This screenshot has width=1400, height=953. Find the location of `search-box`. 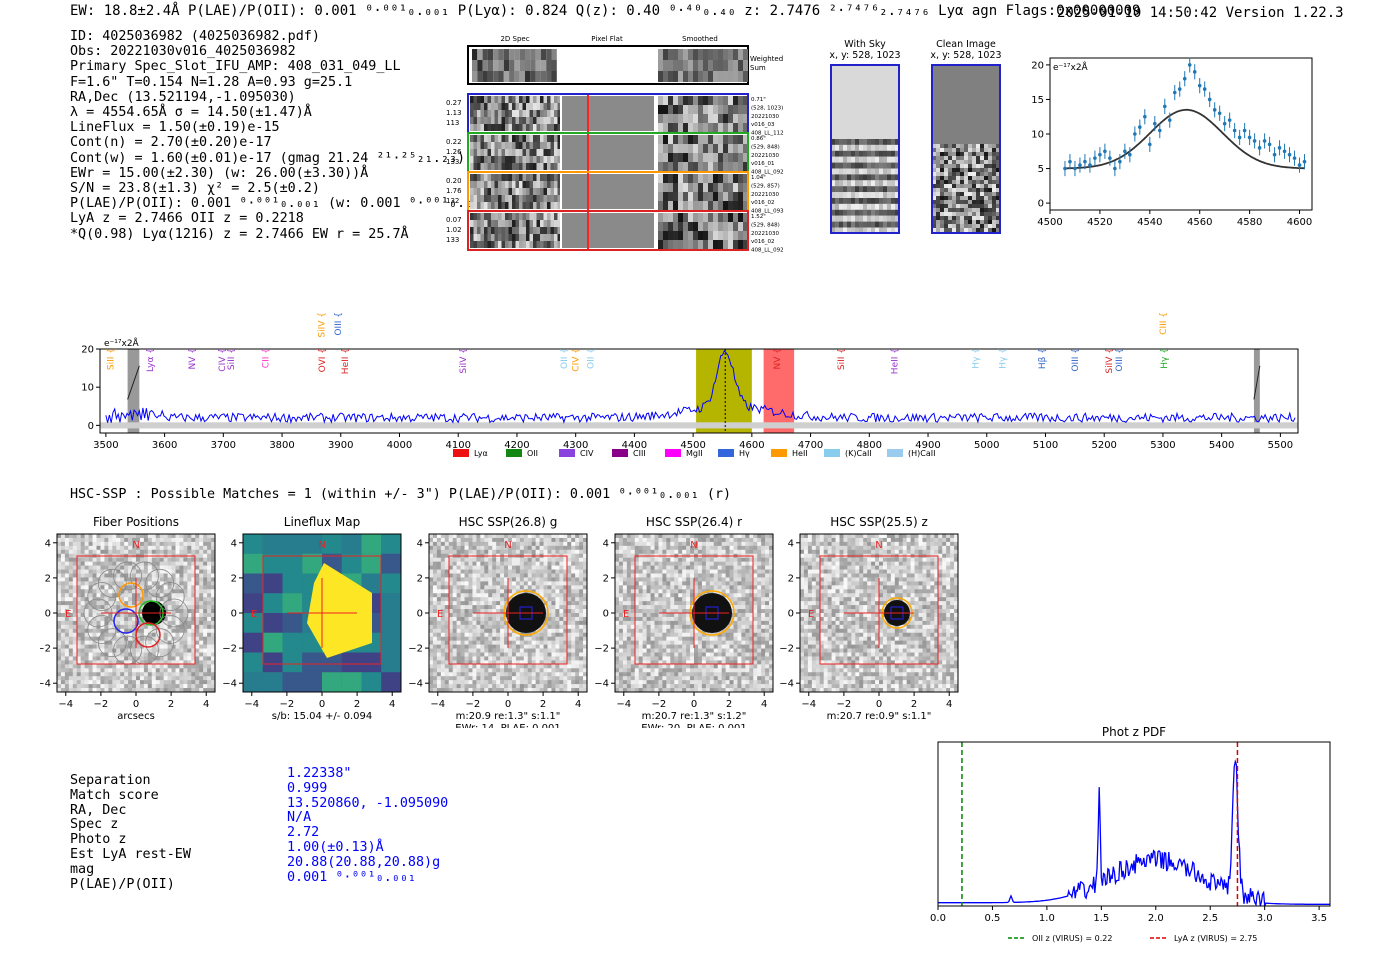

search-box is located at coordinates (136, 610).